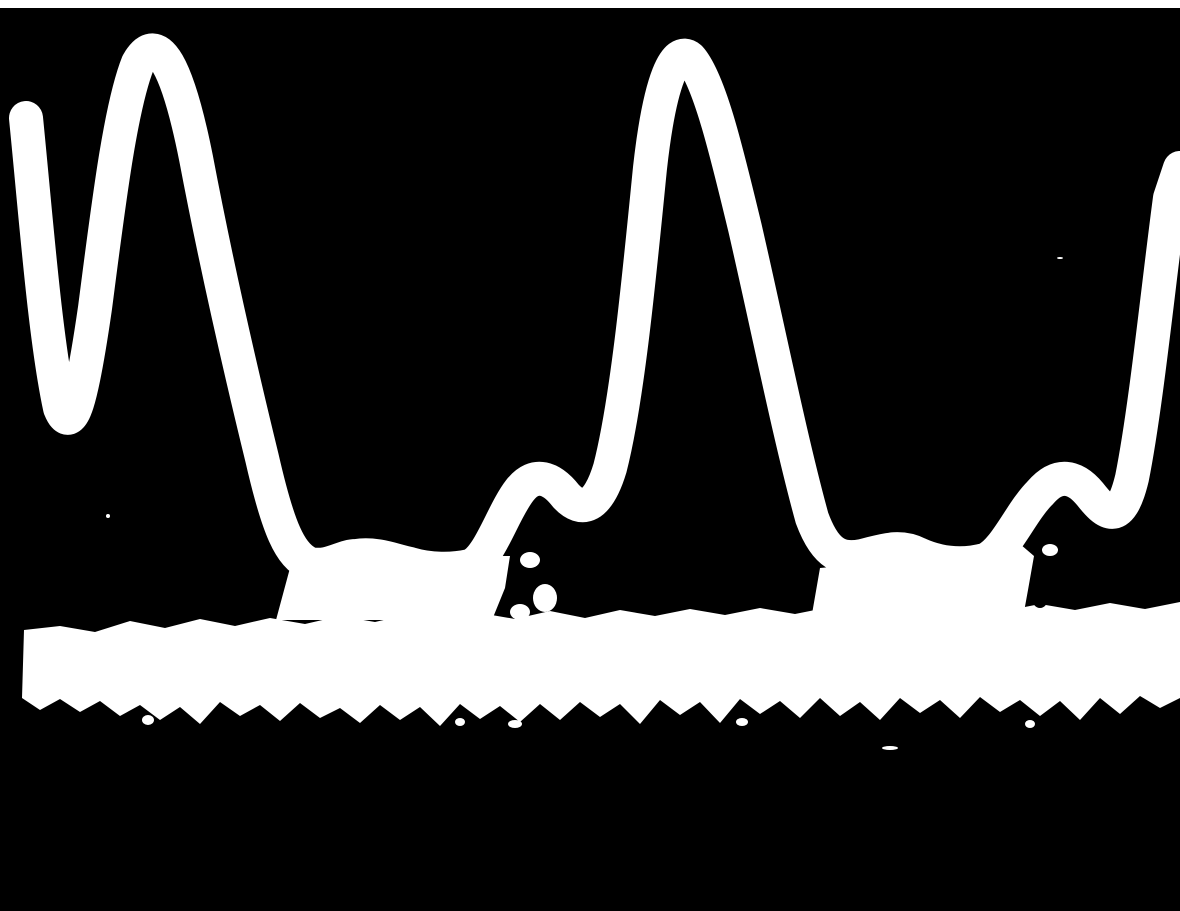 This screenshot has width=1180, height=911. I want to click on dip-texture, so click(784, 582).